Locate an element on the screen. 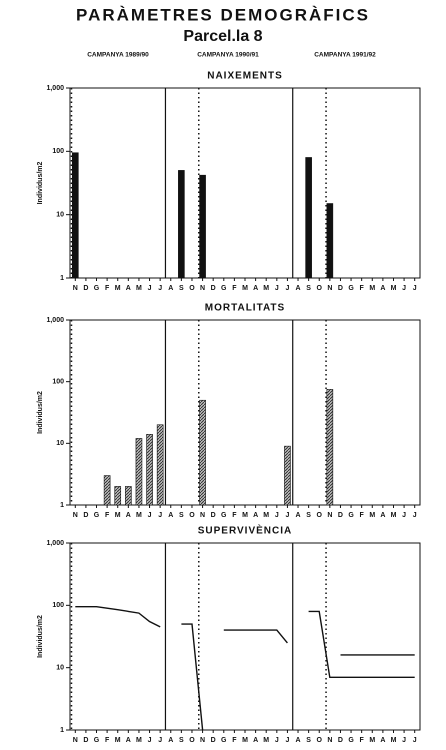  panel-title: NAIXEMENTS is located at coordinates (245, 76).